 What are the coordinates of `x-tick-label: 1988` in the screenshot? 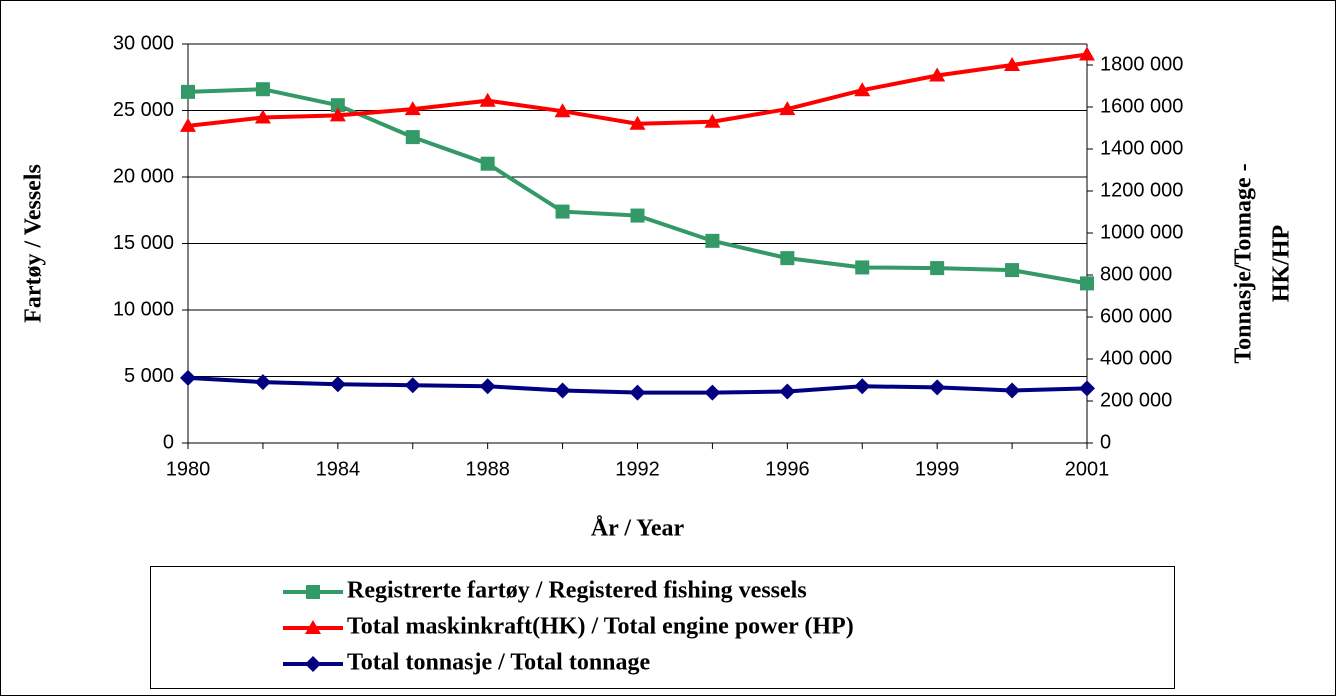 It's located at (487, 469).